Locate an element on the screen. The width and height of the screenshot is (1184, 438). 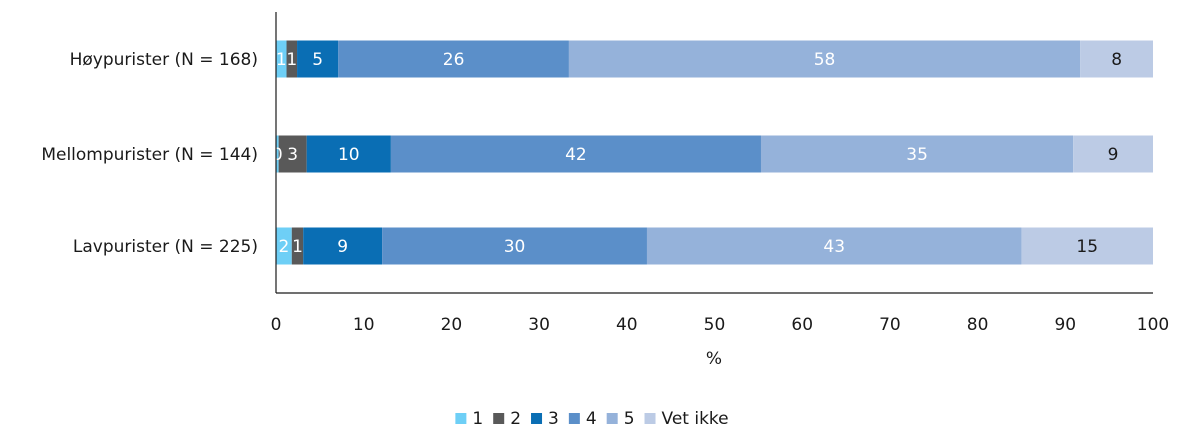
data-label: 35 is located at coordinates (917, 155).